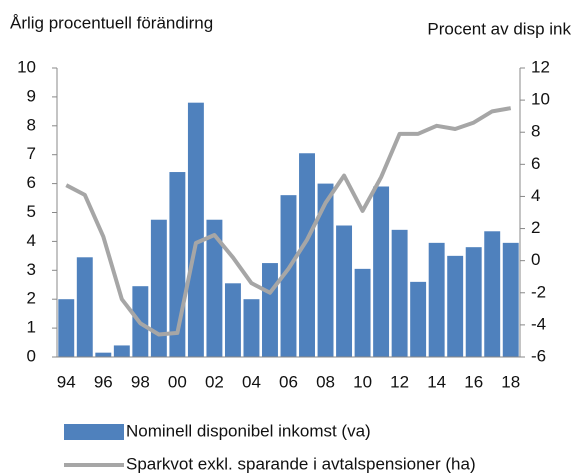  I want to click on x-tick-label: 02, so click(214, 381).